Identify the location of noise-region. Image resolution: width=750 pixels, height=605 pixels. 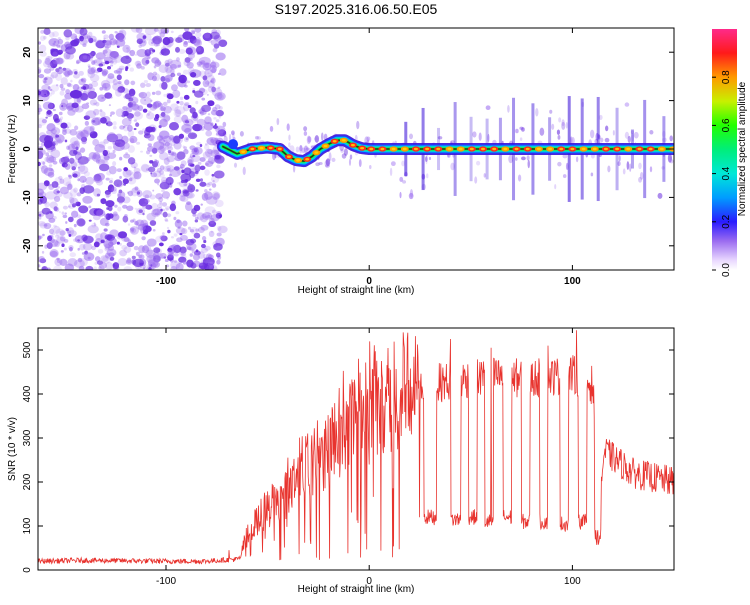
(133, 149).